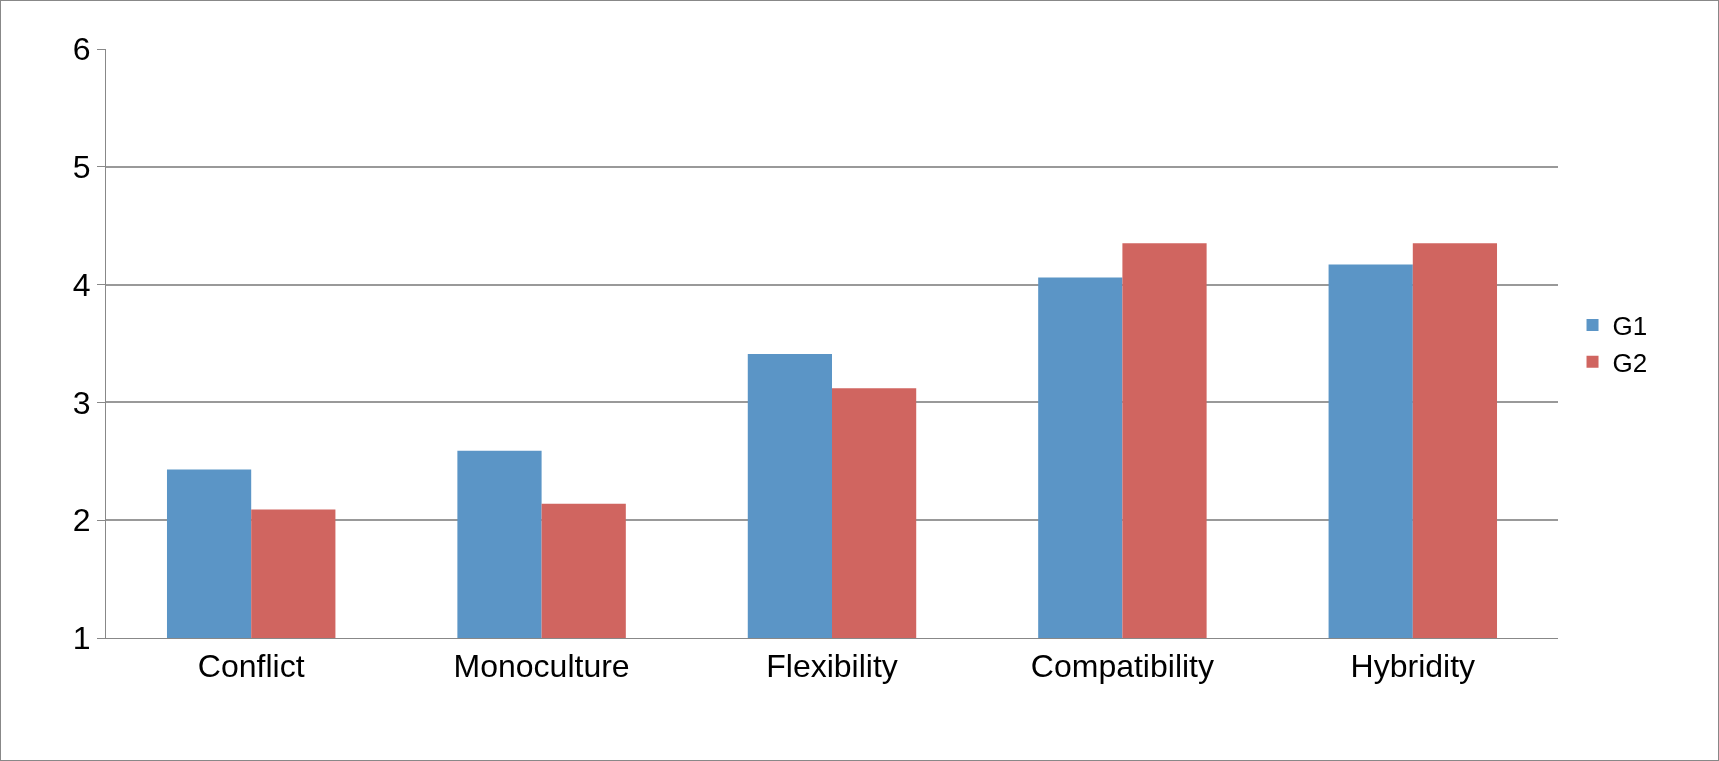  What do you see at coordinates (832, 666) in the screenshot?
I see `x-tick-label: Flexibility` at bounding box center [832, 666].